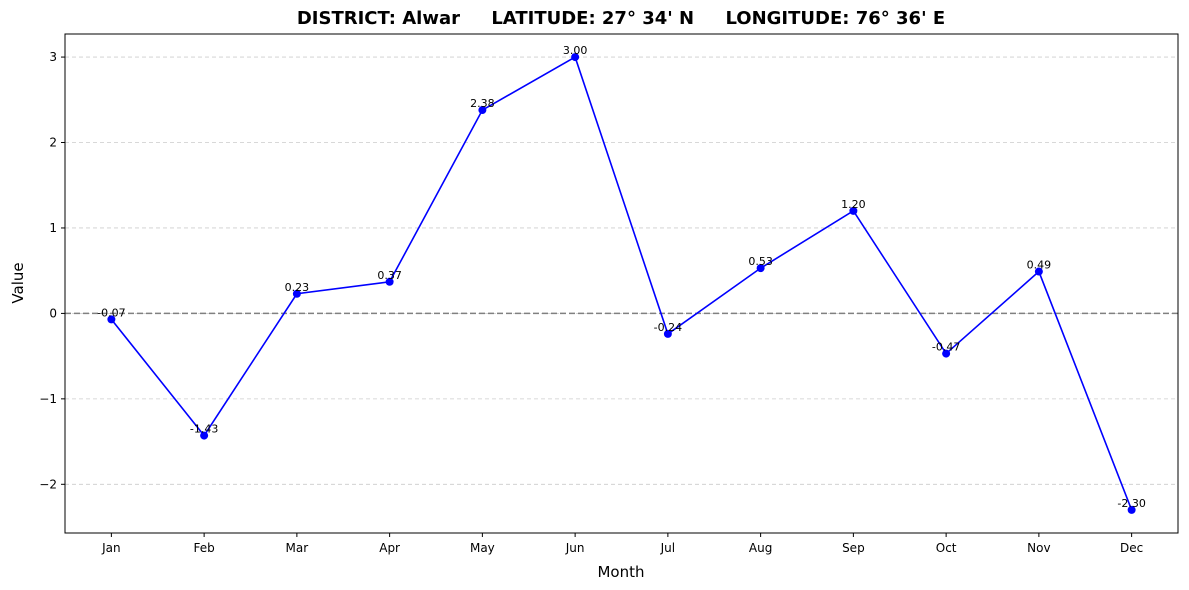 The height and width of the screenshot is (590, 1189). Describe the element at coordinates (48, 399) in the screenshot. I see `y-tick-label: −1` at that location.